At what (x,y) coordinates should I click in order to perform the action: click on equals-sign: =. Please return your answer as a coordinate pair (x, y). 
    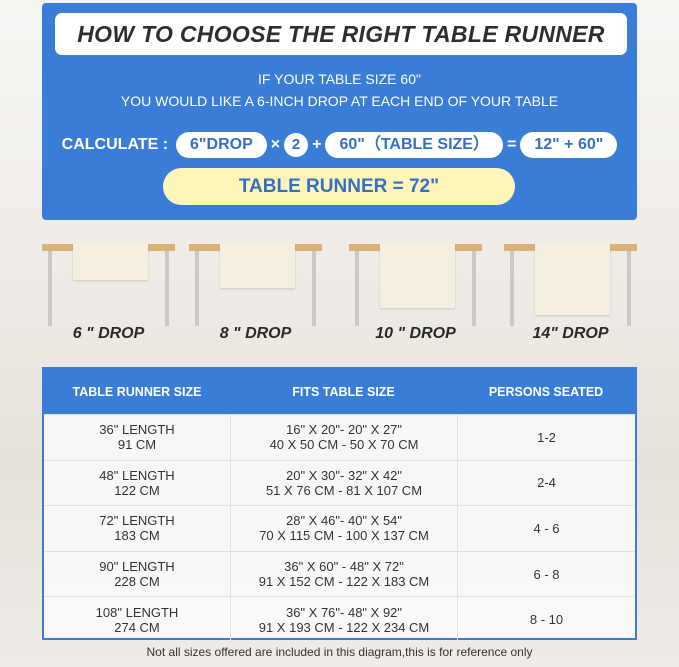
    Looking at the image, I should click on (511, 144).